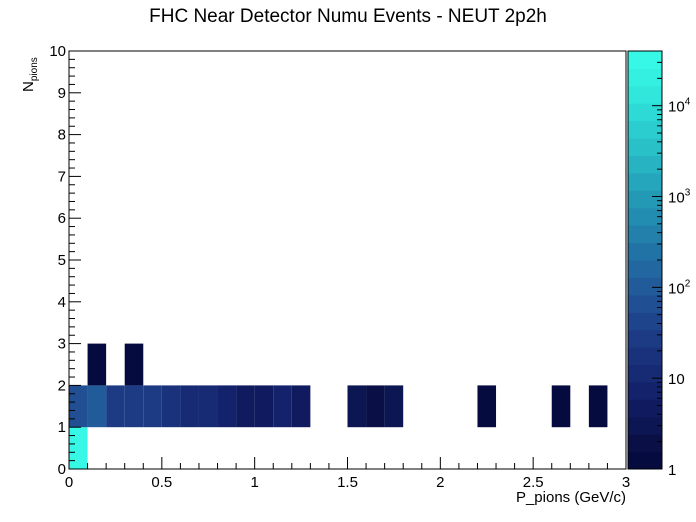 This screenshot has width=696, height=522. I want to click on x-tick-label: 3, so click(626, 482).